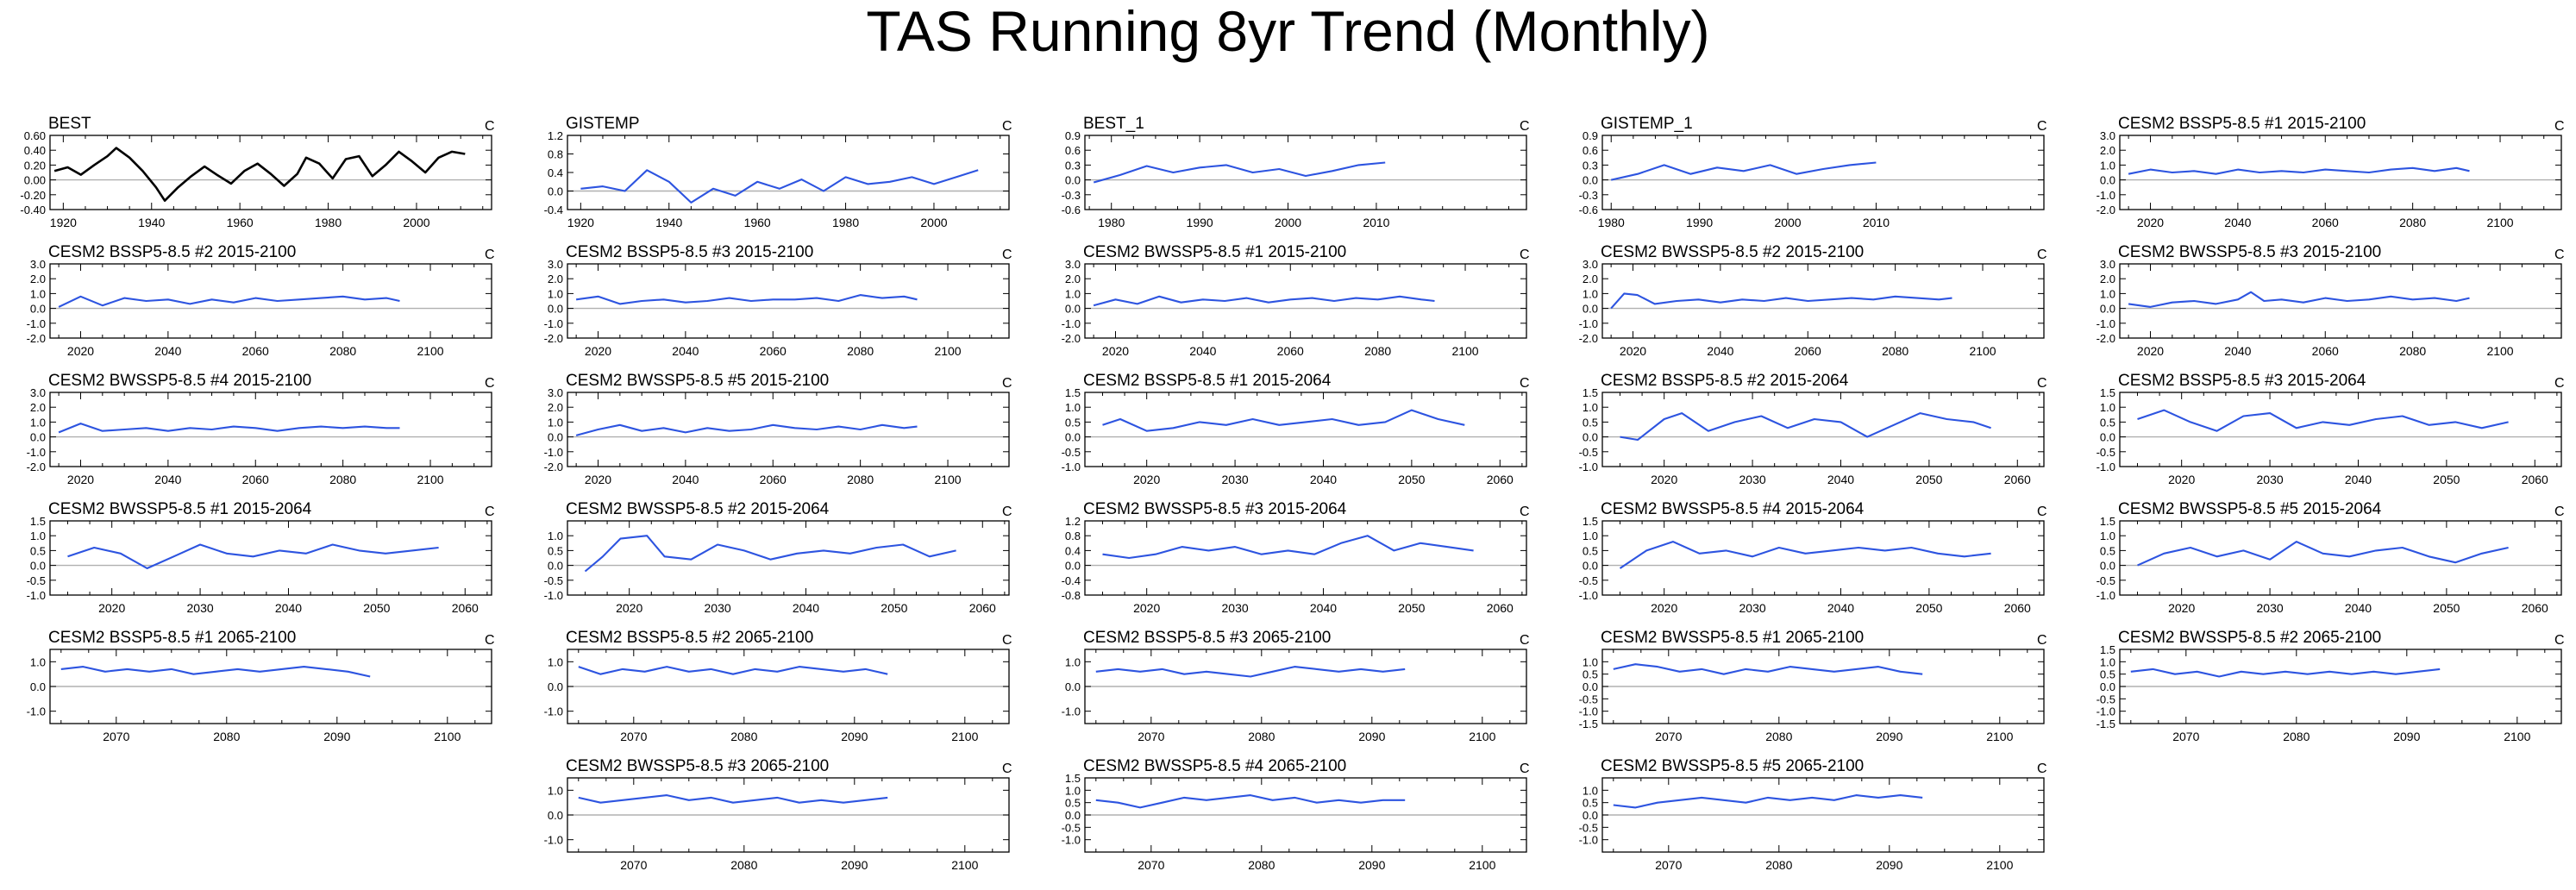 This screenshot has width=2576, height=890. What do you see at coordinates (697, 766) in the screenshot?
I see `panel-title: CESM2 BWSSP5-8.5 #3 2065-2100` at bounding box center [697, 766].